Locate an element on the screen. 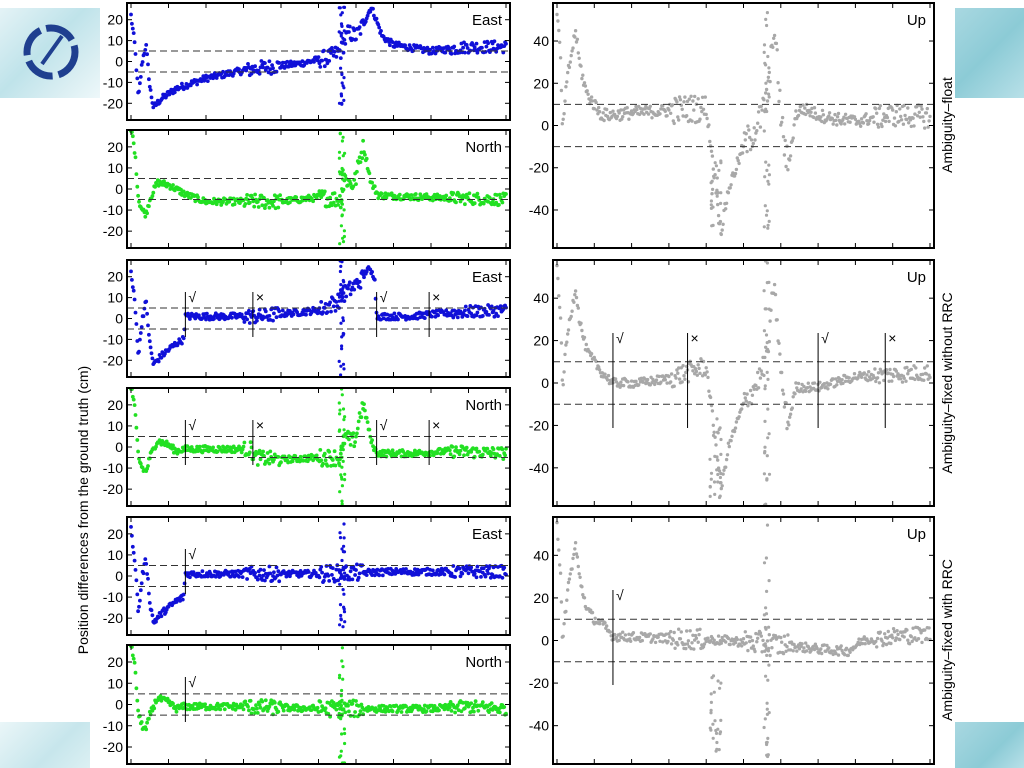 The width and height of the screenshot is (1024, 768). component-label-up: Up is located at coordinates (916, 20).